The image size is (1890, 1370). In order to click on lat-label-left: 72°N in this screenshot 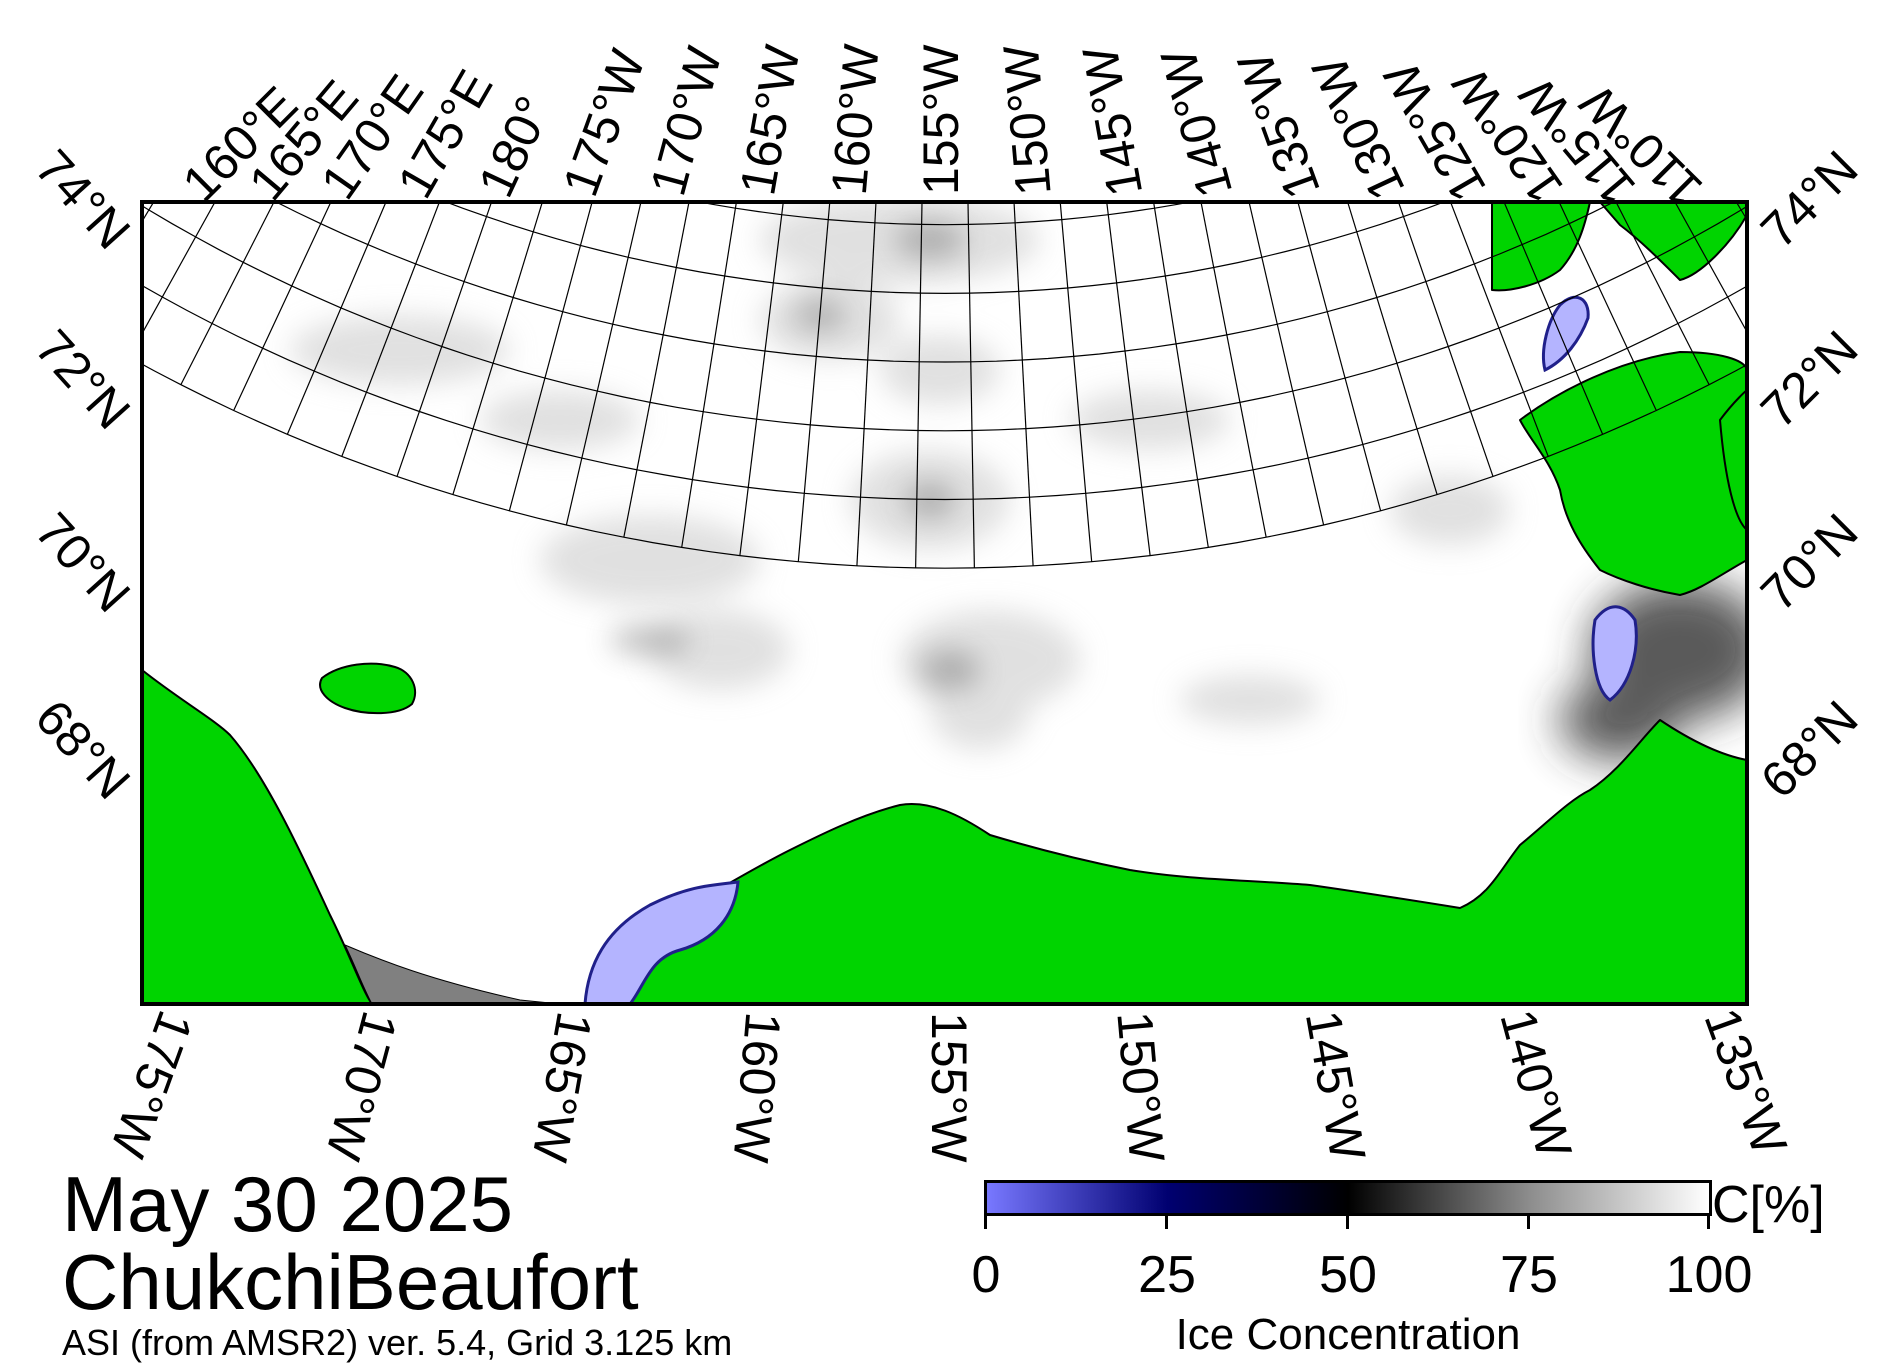, I will do `click(83, 379)`.